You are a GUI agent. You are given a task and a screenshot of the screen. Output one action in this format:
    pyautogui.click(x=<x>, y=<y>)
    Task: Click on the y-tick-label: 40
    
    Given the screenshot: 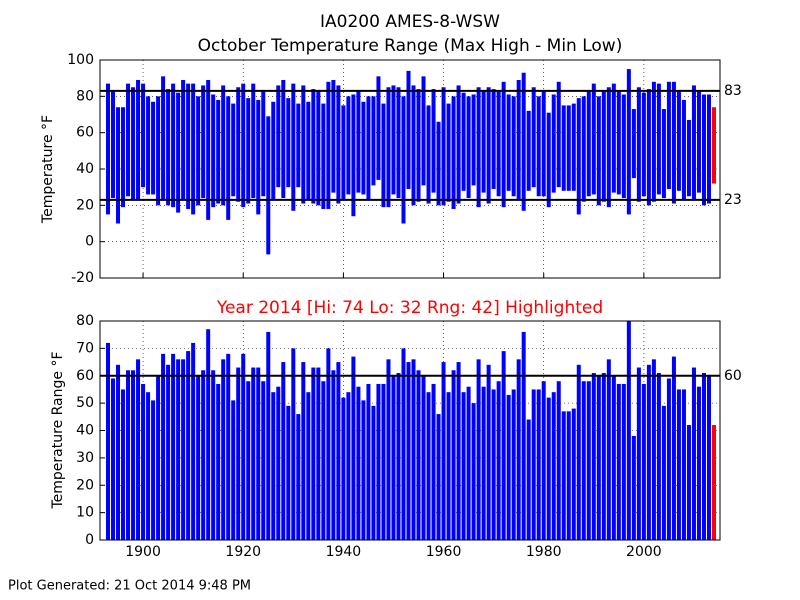 What is the action you would take?
    pyautogui.click(x=85, y=431)
    